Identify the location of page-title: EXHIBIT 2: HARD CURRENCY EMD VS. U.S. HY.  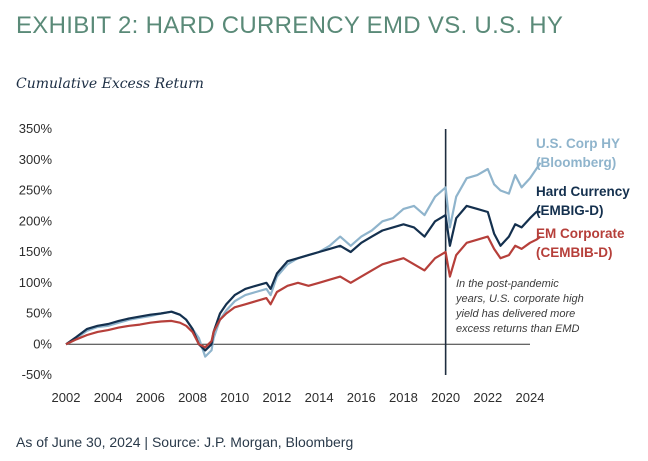
(290, 25).